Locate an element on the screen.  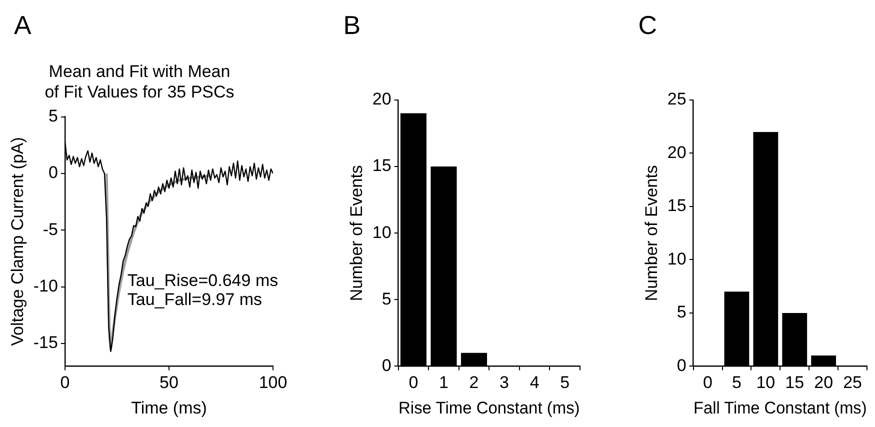
x-tick-label: 3 is located at coordinates (505, 382).